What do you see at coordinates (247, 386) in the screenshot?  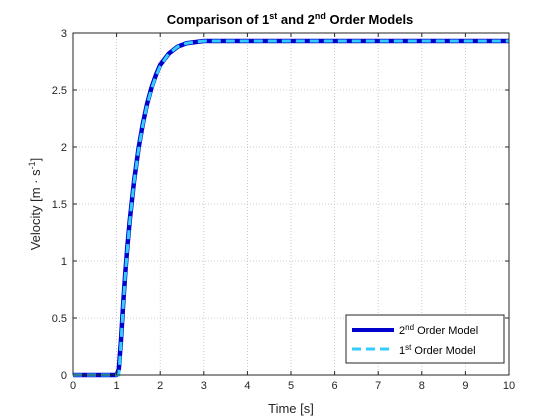 I see `x-tick-label: 4` at bounding box center [247, 386].